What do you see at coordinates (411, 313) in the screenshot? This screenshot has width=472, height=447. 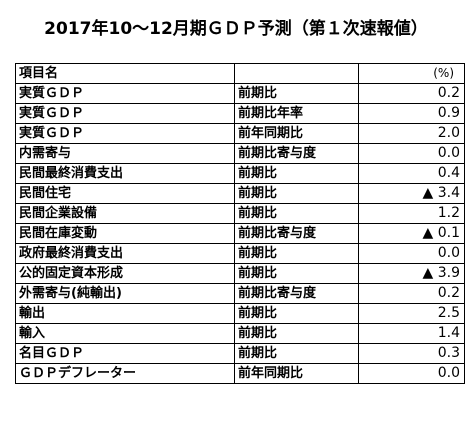 I see `row-value: 2.5` at bounding box center [411, 313].